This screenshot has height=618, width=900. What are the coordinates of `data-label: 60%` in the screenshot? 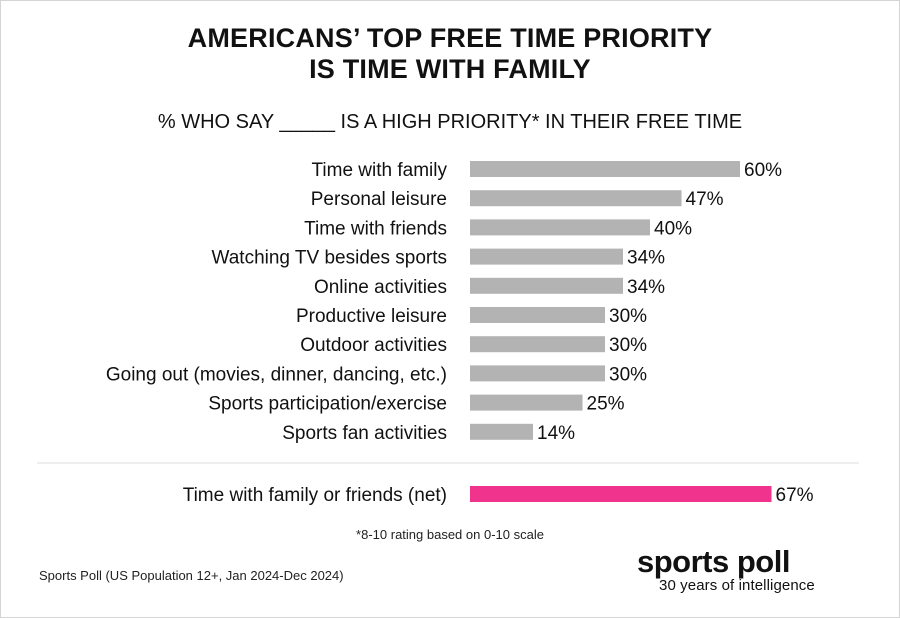 It's located at (763, 170).